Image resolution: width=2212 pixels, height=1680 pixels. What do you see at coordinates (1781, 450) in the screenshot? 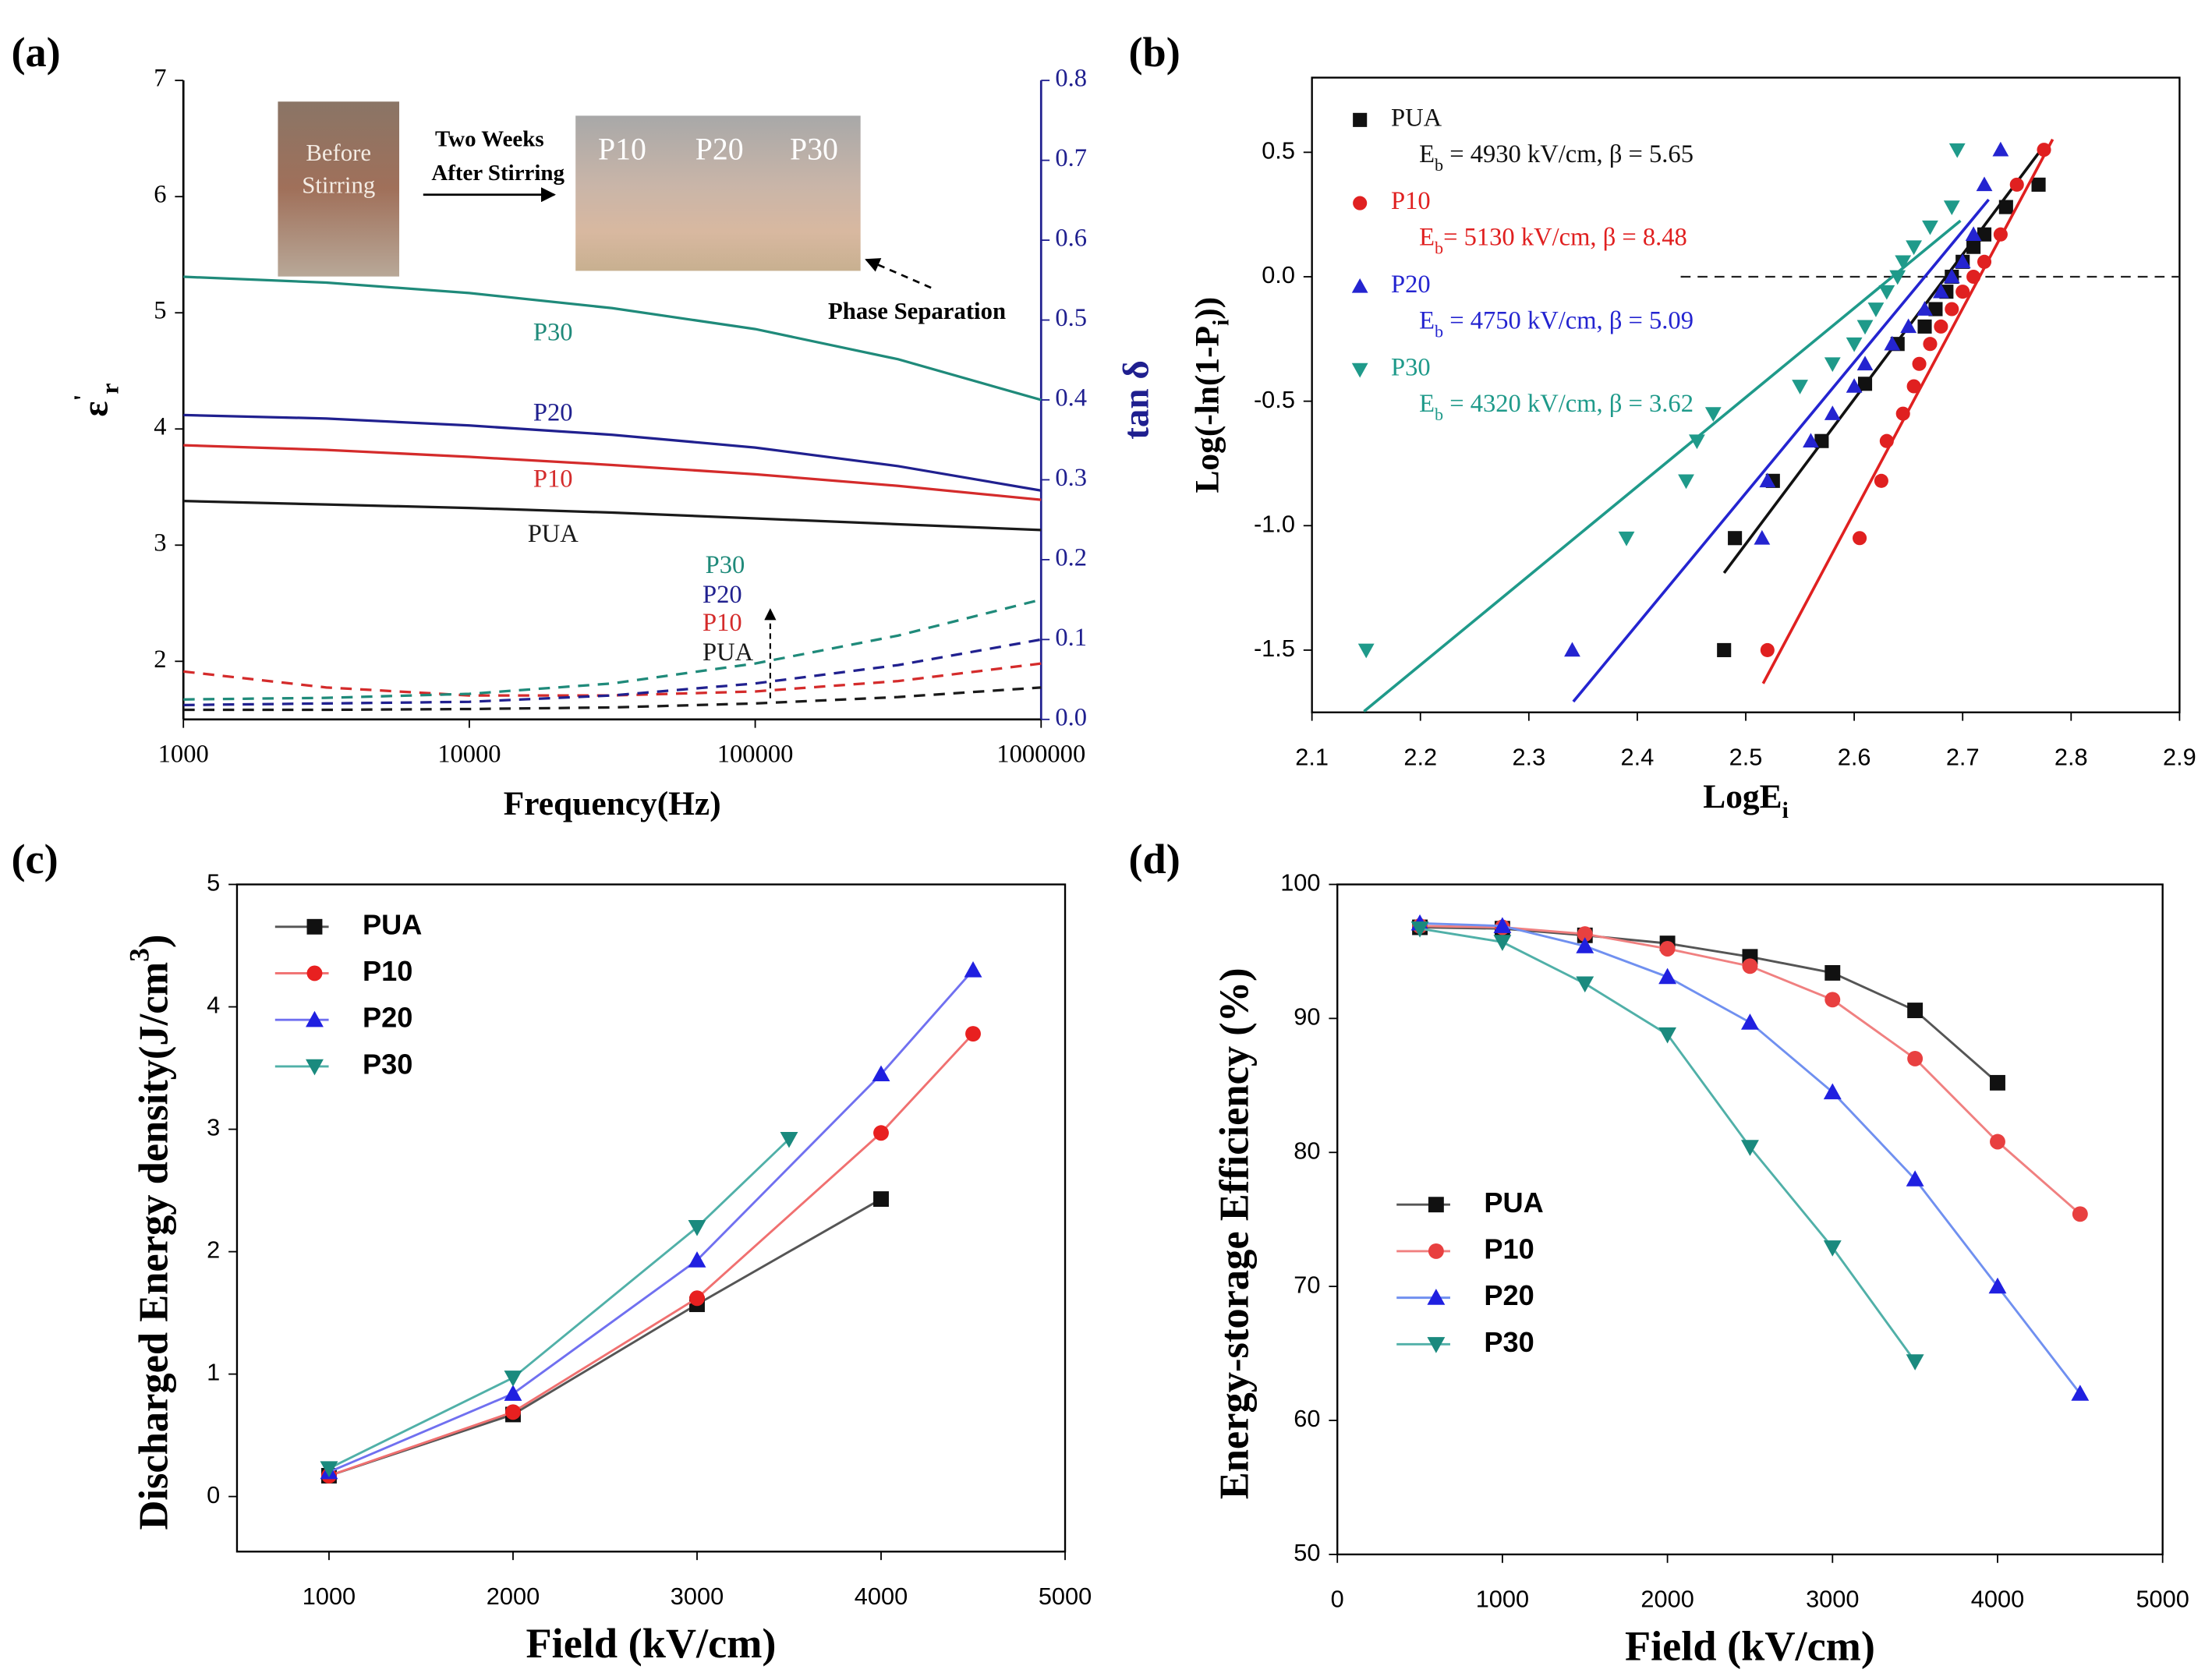
I see `fit-line` at bounding box center [1781, 450].